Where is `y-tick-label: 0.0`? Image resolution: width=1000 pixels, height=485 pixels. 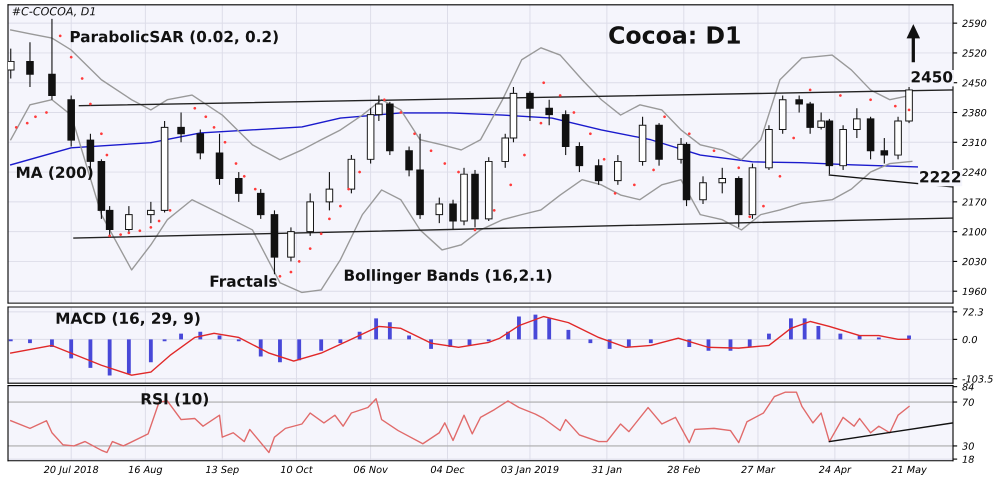
y-tick-label: 0.0 is located at coordinates (969, 340).